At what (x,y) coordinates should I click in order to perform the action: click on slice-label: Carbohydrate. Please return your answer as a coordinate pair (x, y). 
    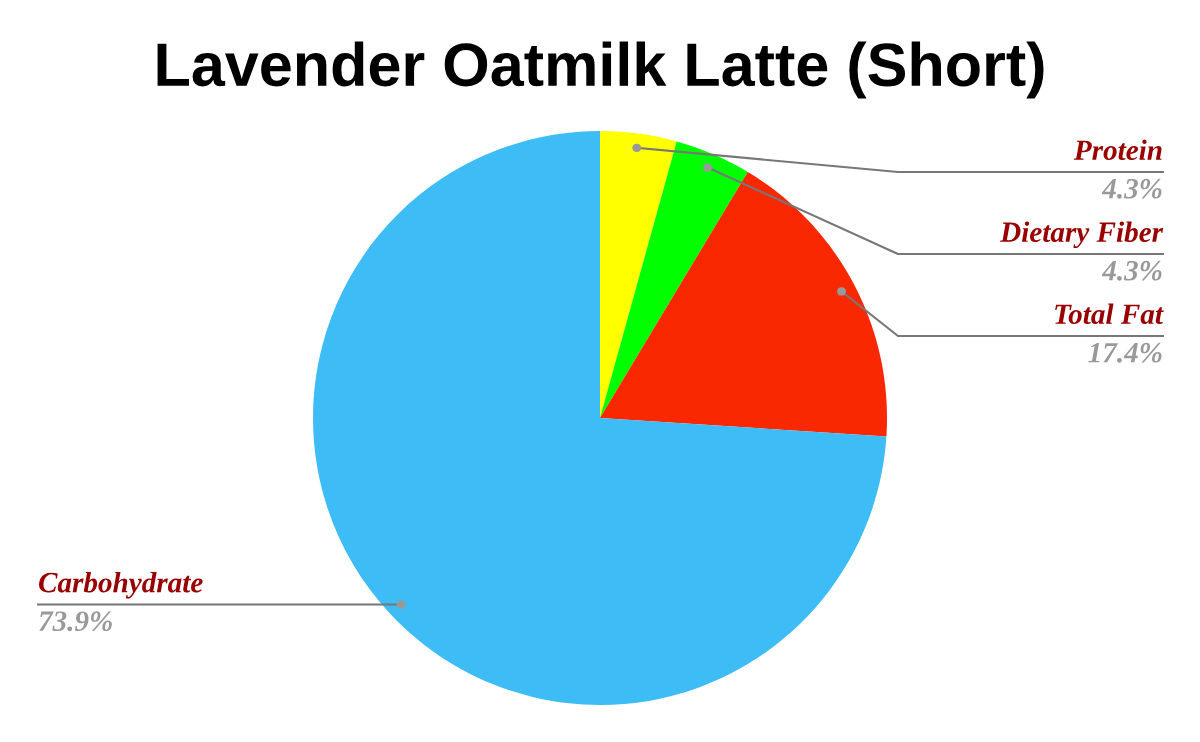
    Looking at the image, I should click on (121, 585).